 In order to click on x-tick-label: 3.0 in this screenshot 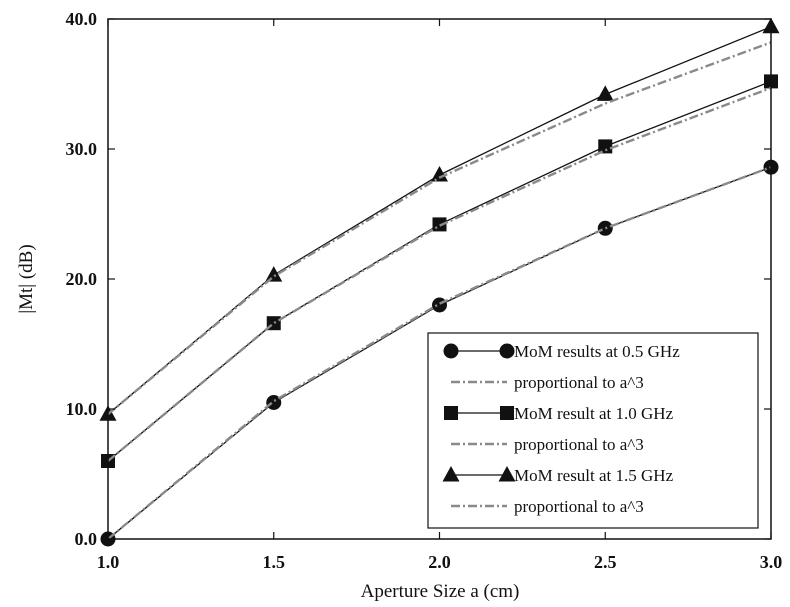, I will do `click(771, 562)`.